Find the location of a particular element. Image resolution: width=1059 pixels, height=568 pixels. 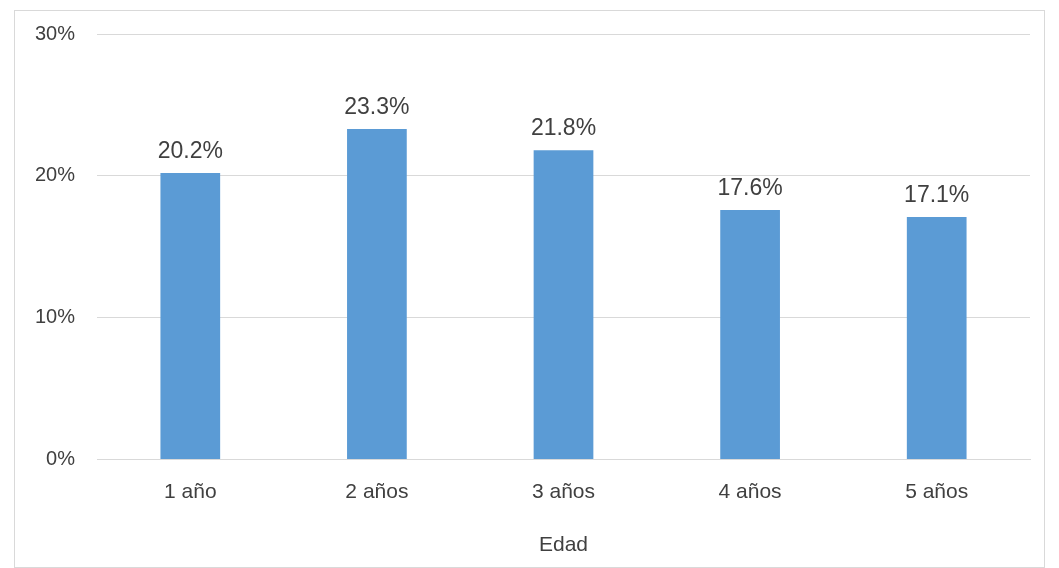

y-tick-label: 10% is located at coordinates (55, 316).